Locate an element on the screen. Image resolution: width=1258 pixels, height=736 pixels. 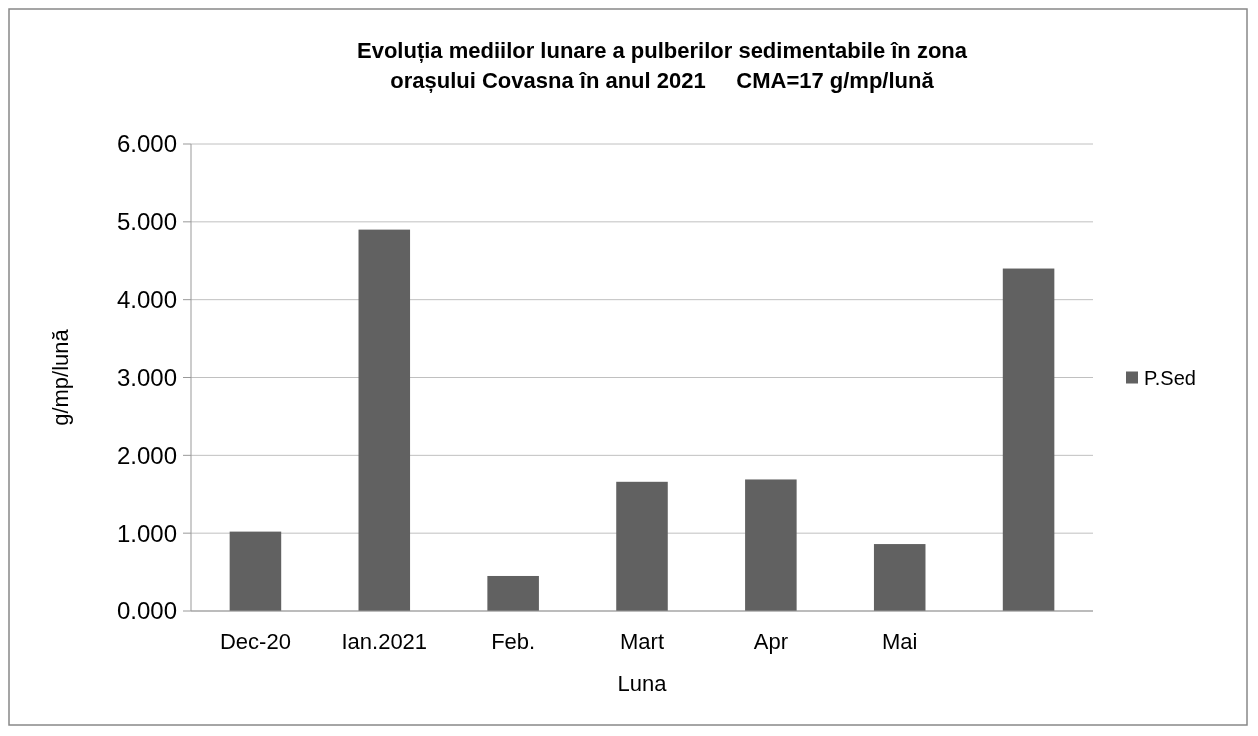
y-tick-label: 2.000 is located at coordinates (146, 455).